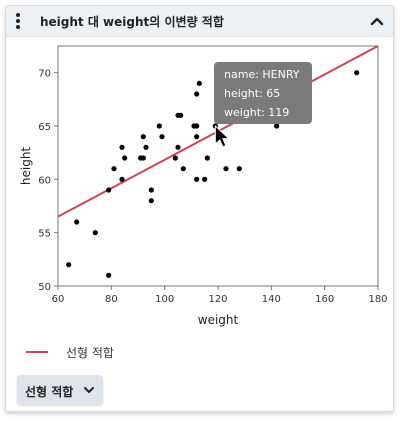  Describe the element at coordinates (218, 320) in the screenshot. I see `x-axis-label: weight` at that location.